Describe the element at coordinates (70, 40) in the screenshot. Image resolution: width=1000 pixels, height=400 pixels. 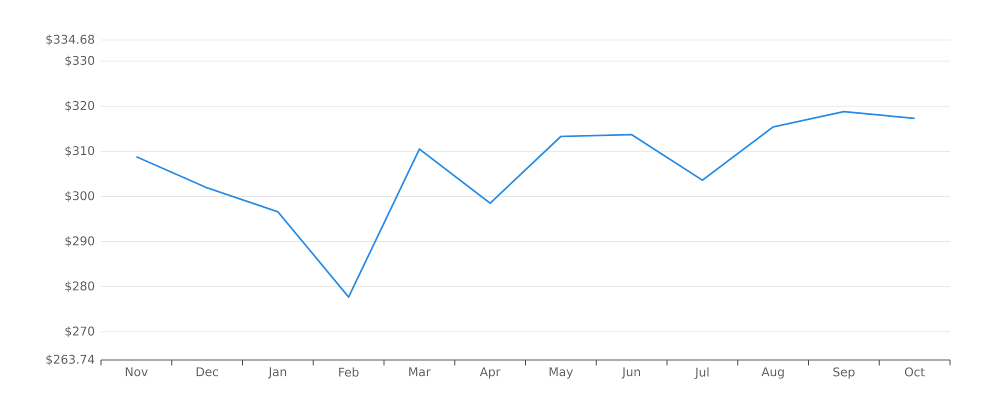
I see `y-tick-label: $334.68` at that location.